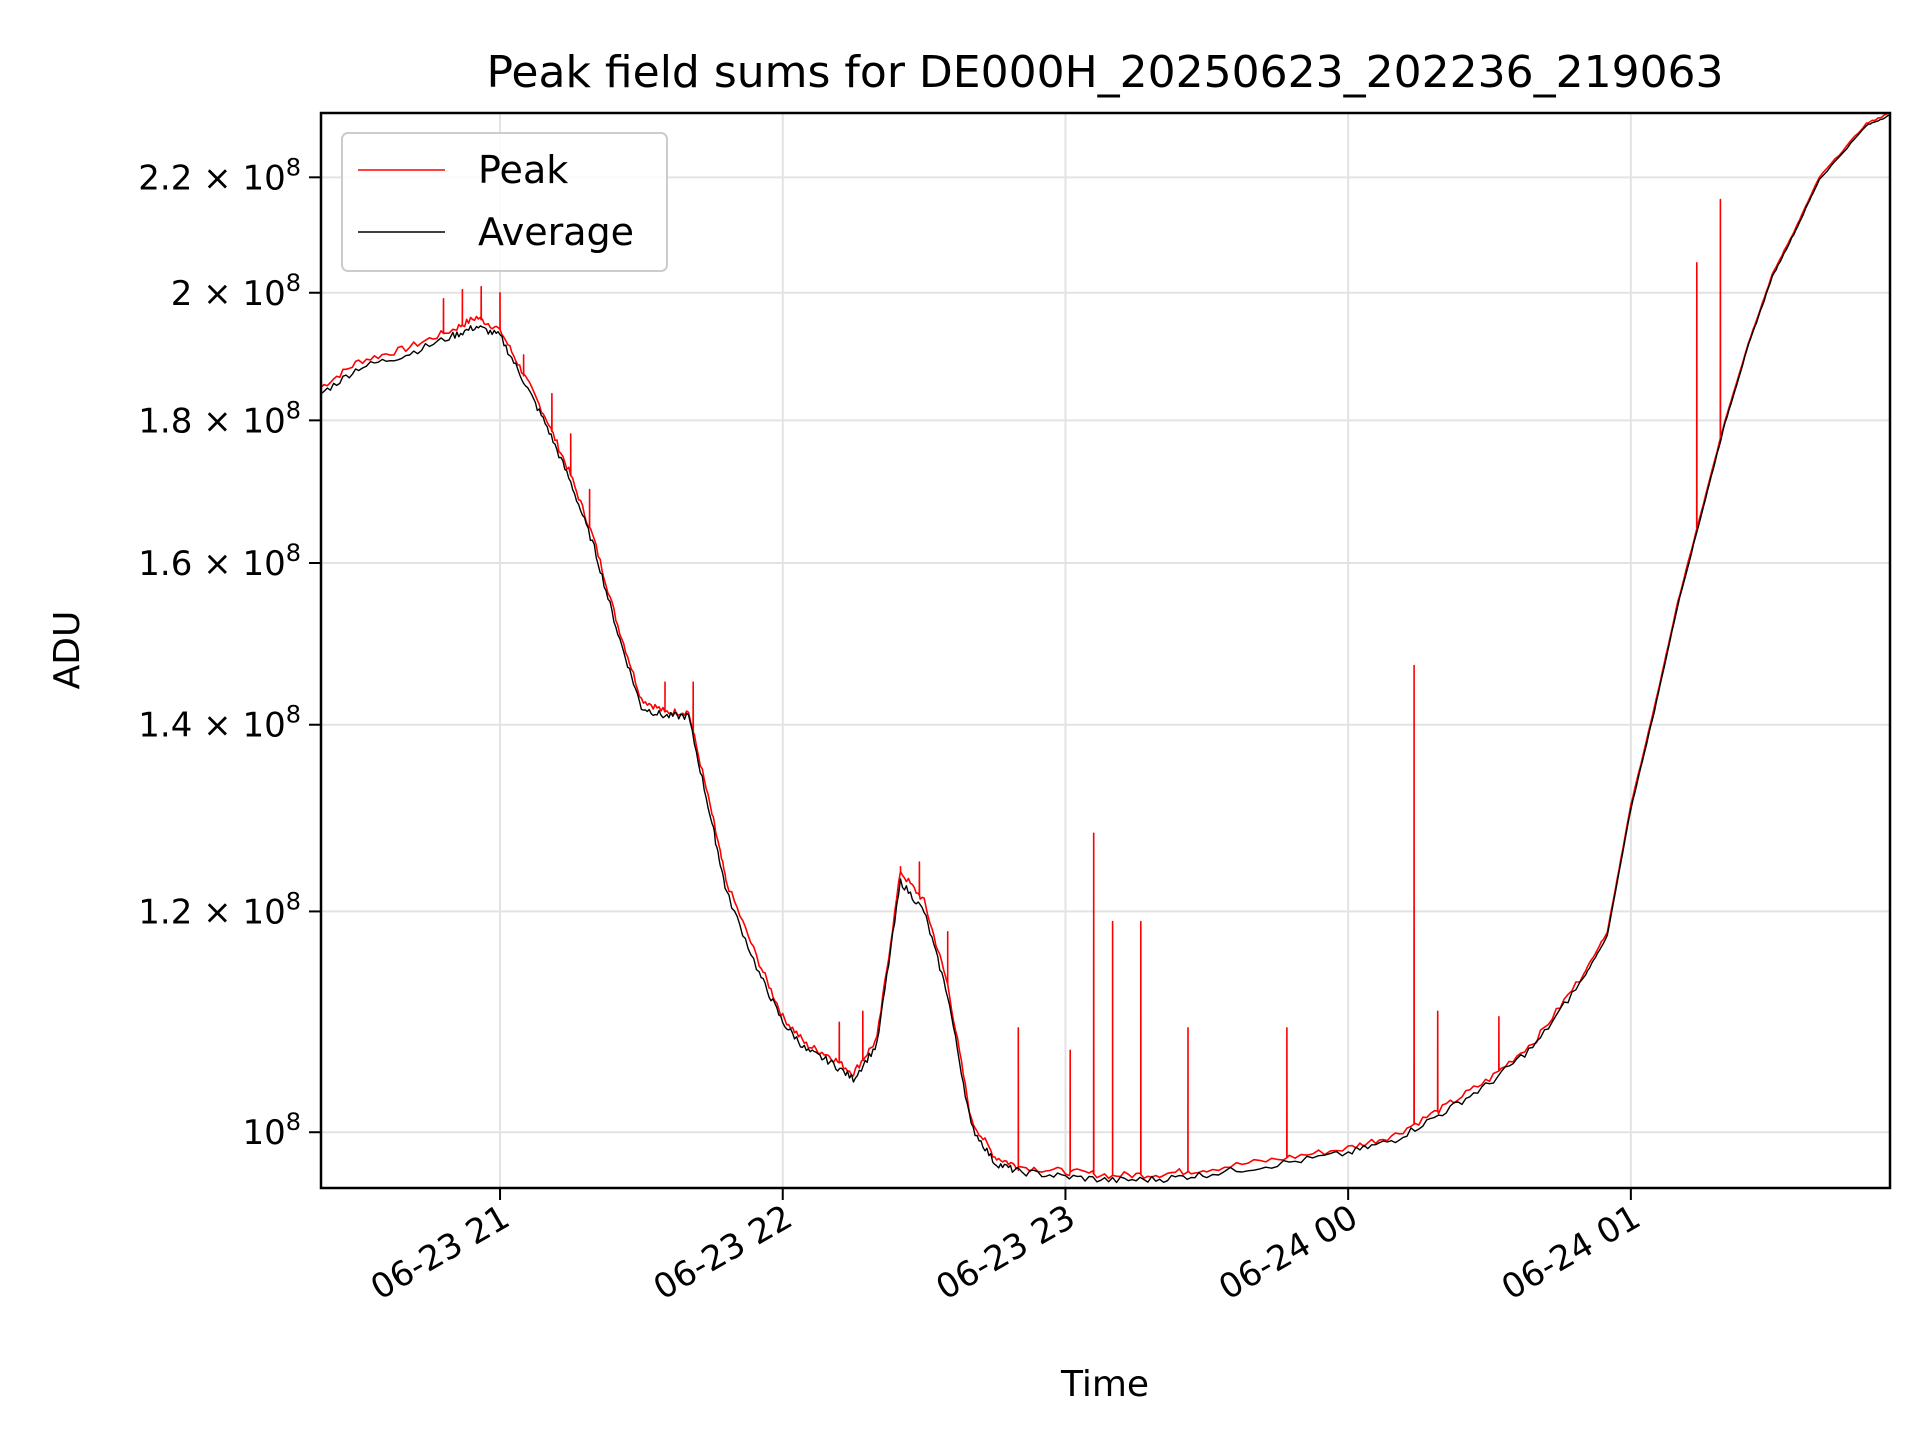 Image resolution: width=1920 pixels, height=1440 pixels. What do you see at coordinates (219, 909) in the screenshot?
I see `y-tick-label: 1.2 × 108` at bounding box center [219, 909].